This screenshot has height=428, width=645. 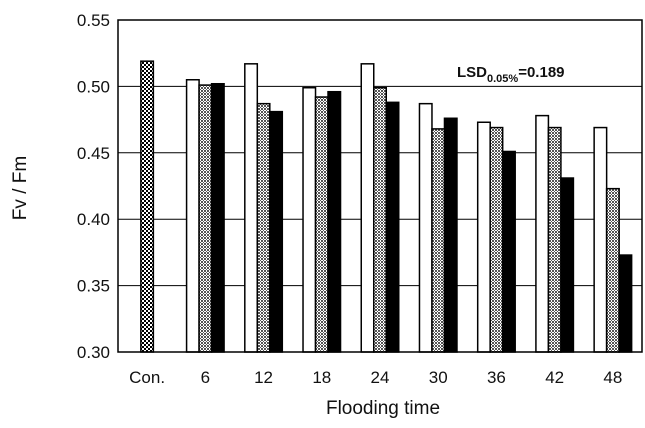 What do you see at coordinates (93, 20) in the screenshot?
I see `y-tick-label: 0.55` at bounding box center [93, 20].